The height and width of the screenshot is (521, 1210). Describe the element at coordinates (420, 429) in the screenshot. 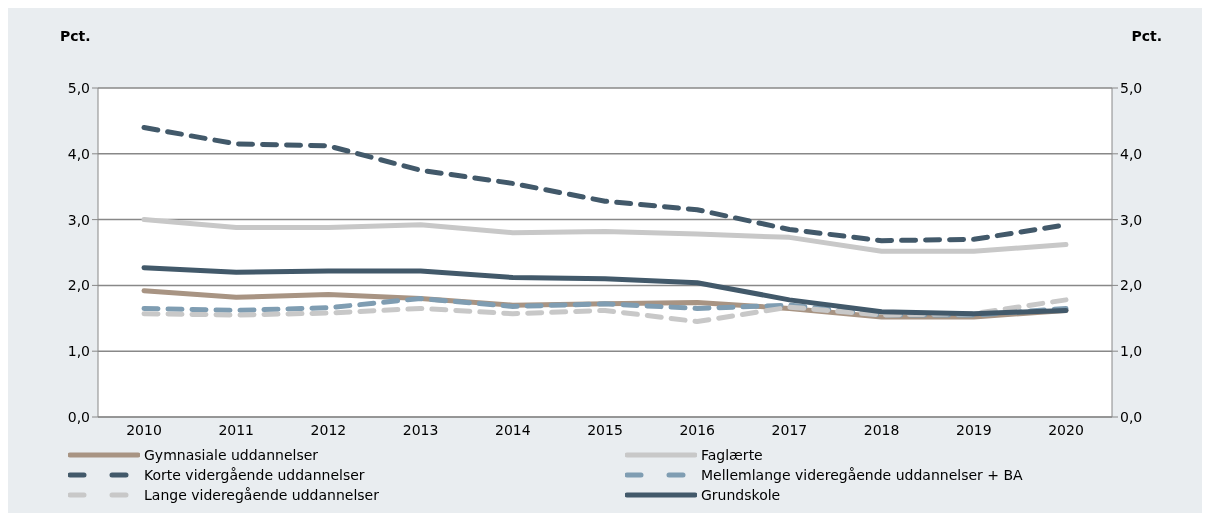

I see `x-tick-label: 2013` at that location.